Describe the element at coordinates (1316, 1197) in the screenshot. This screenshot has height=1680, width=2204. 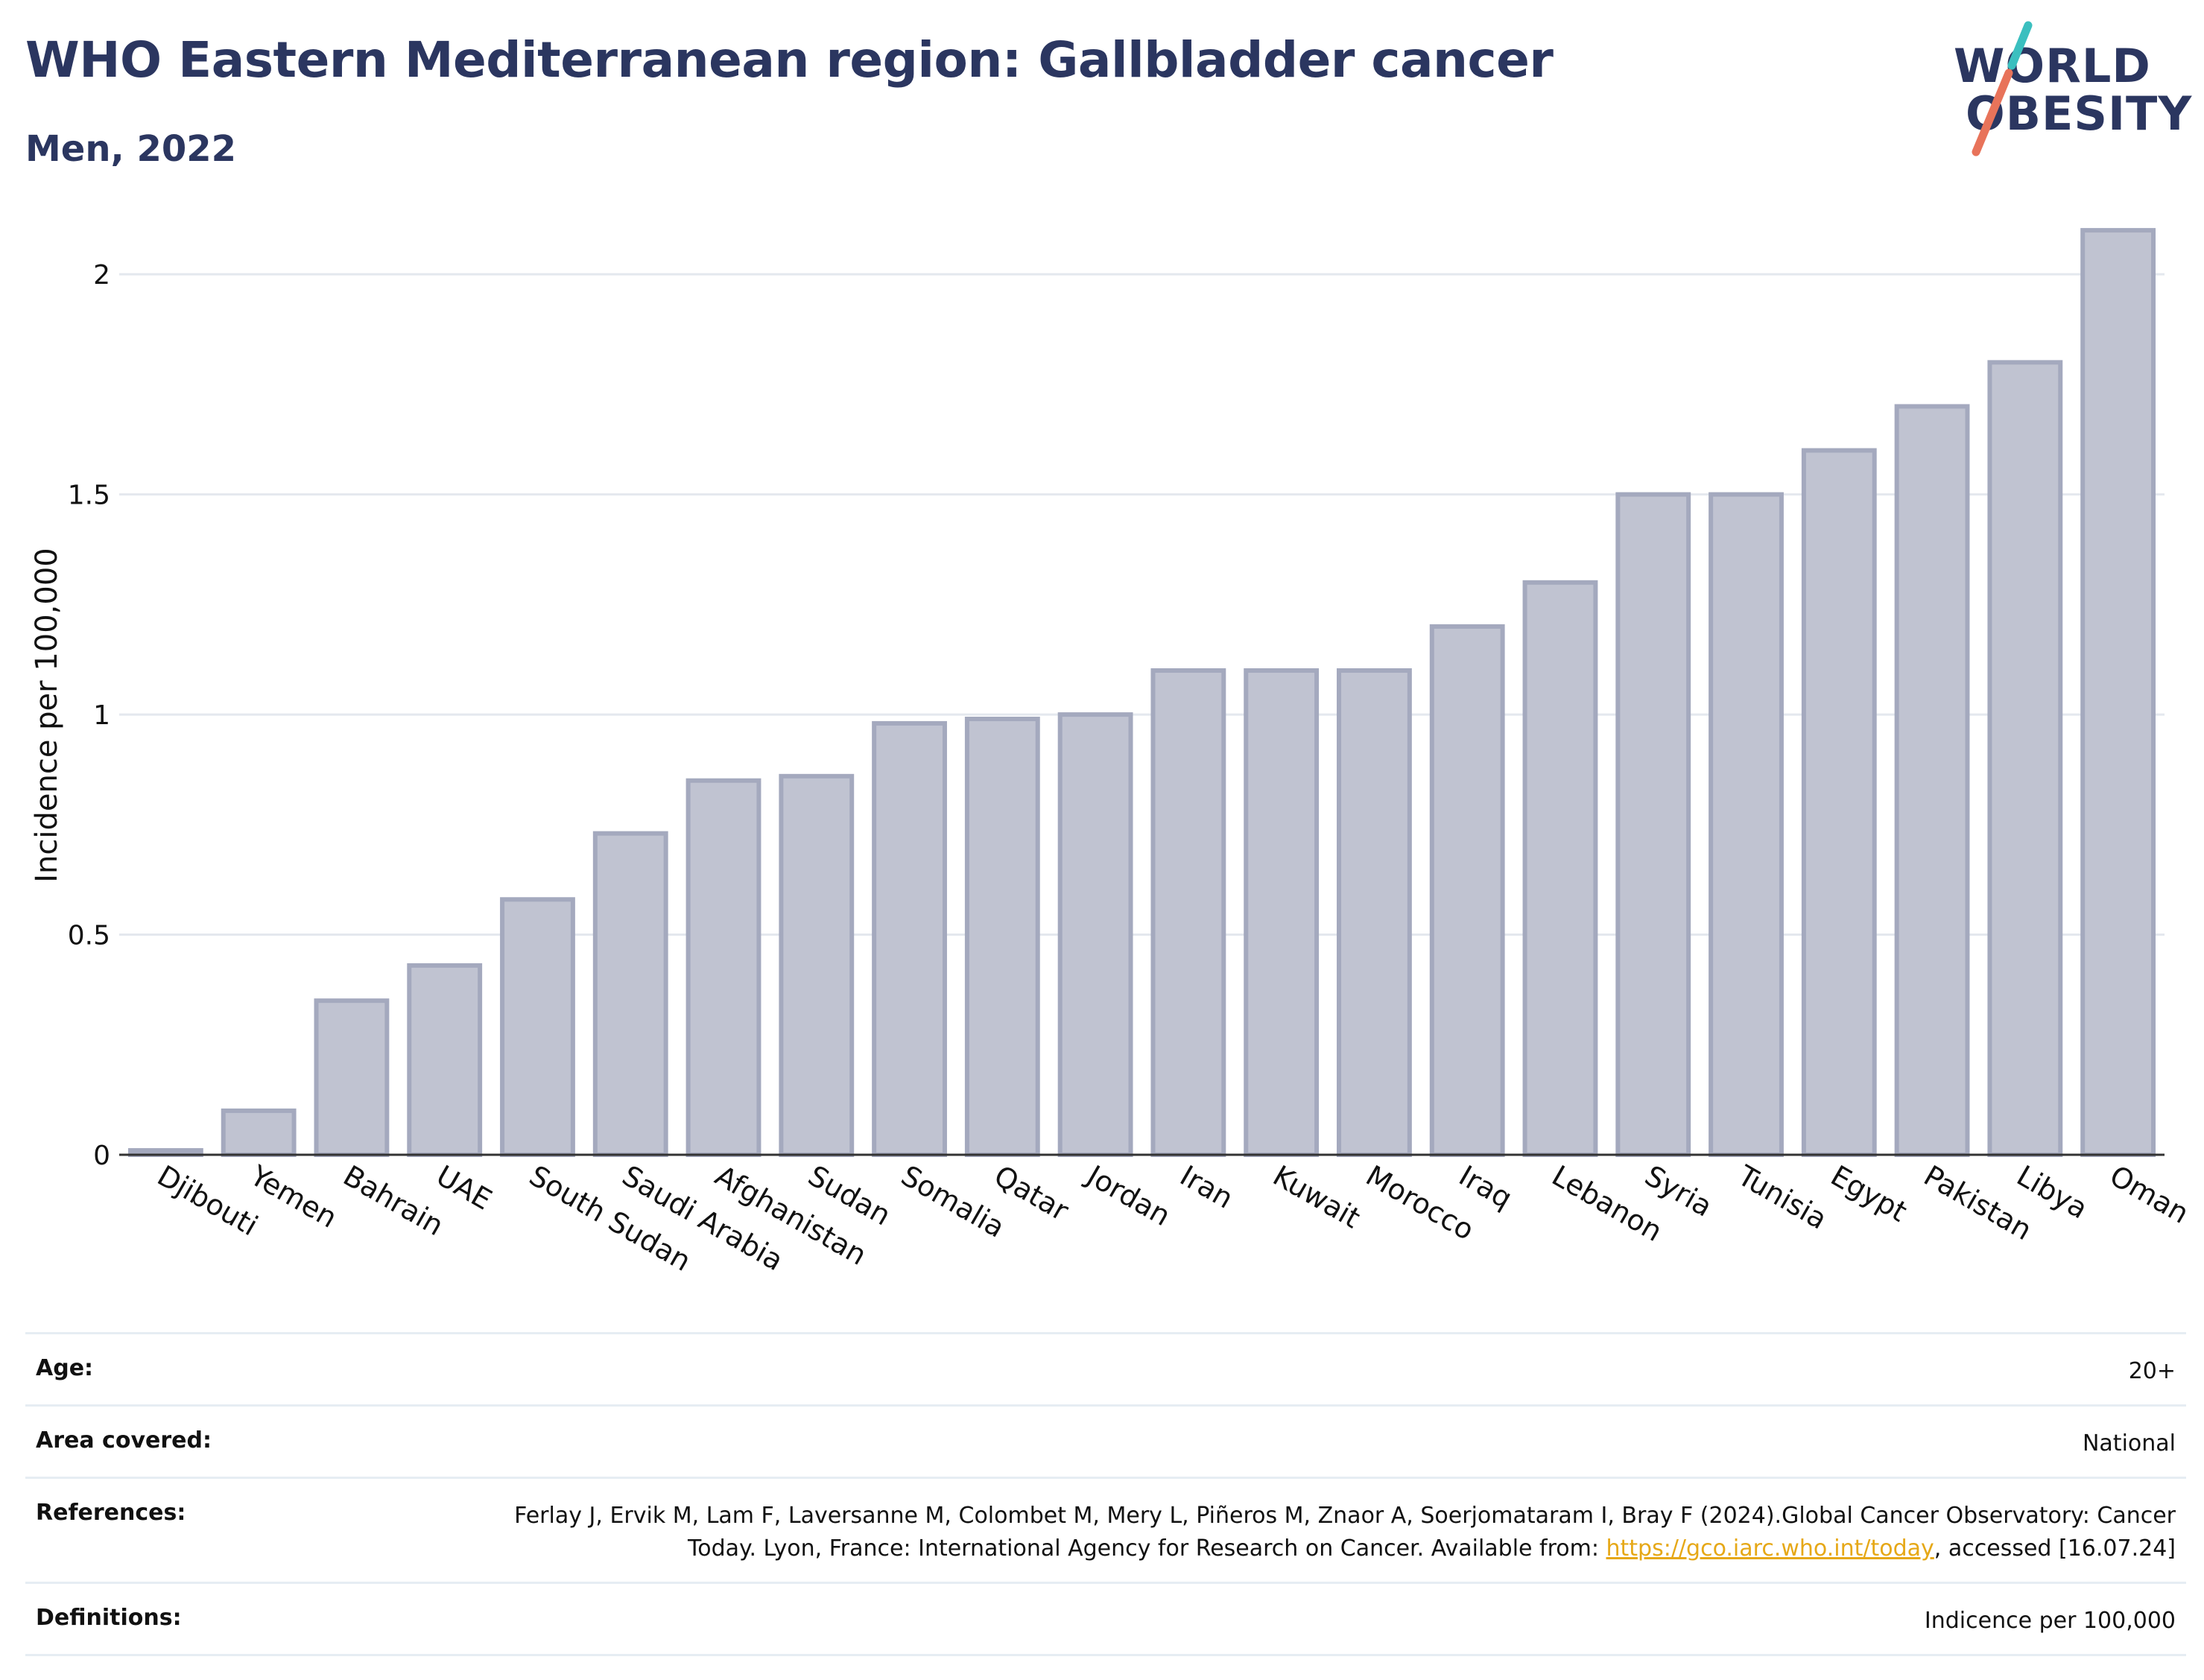
I see `x-tick-label: Kuwait` at that location.